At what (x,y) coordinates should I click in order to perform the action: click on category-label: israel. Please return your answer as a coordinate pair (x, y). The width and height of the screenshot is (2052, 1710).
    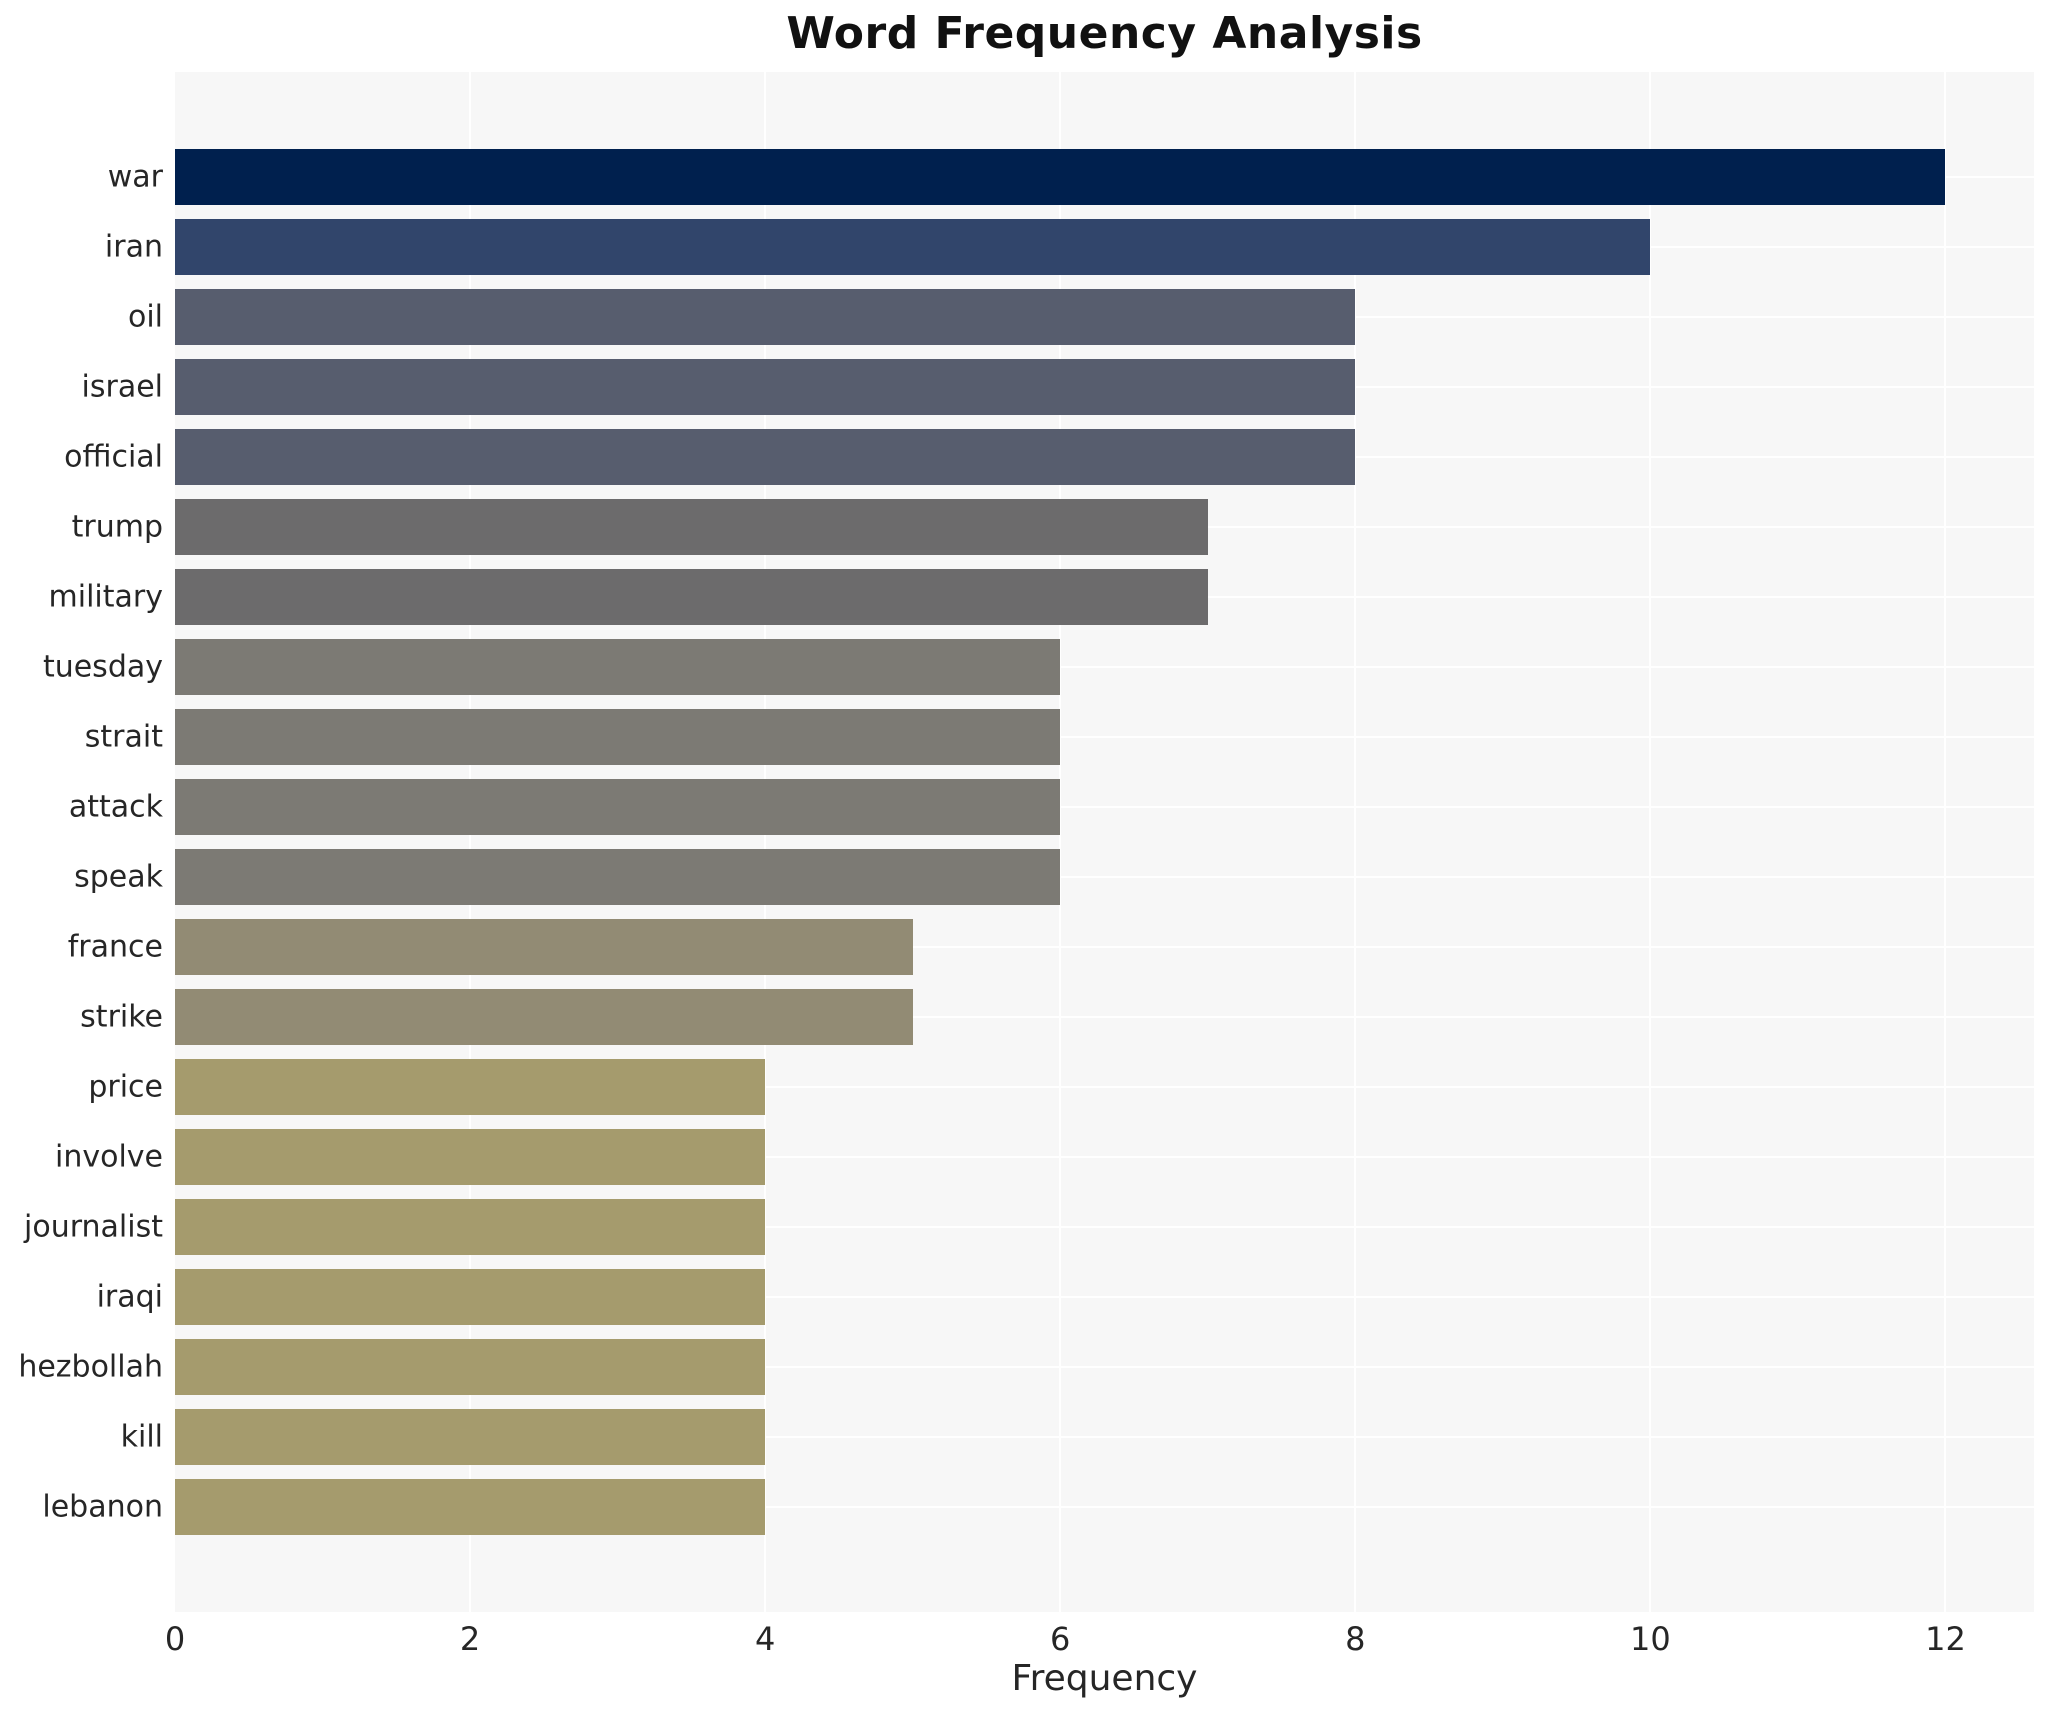
    Looking at the image, I should click on (122, 387).